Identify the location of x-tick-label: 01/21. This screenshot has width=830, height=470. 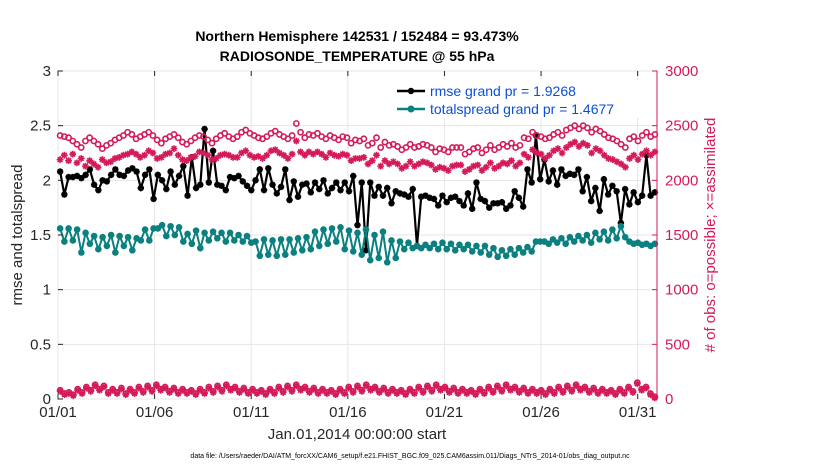
(445, 412).